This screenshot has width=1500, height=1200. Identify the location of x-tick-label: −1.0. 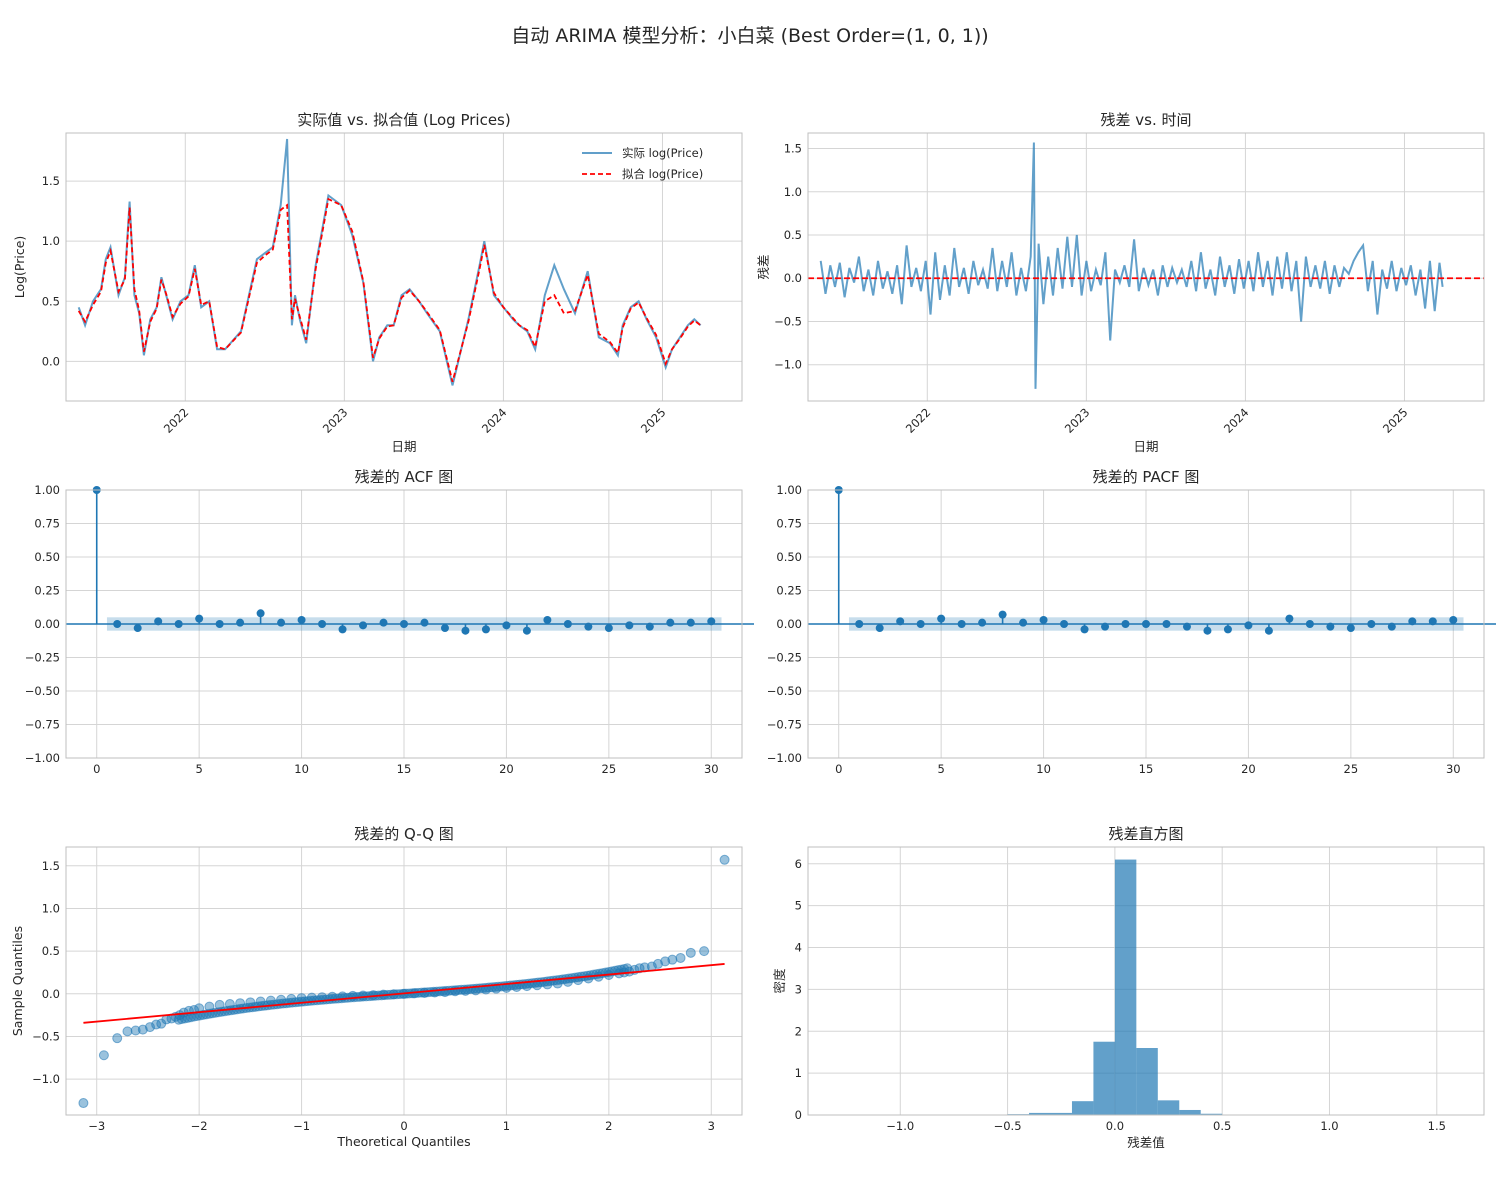
(900, 1126).